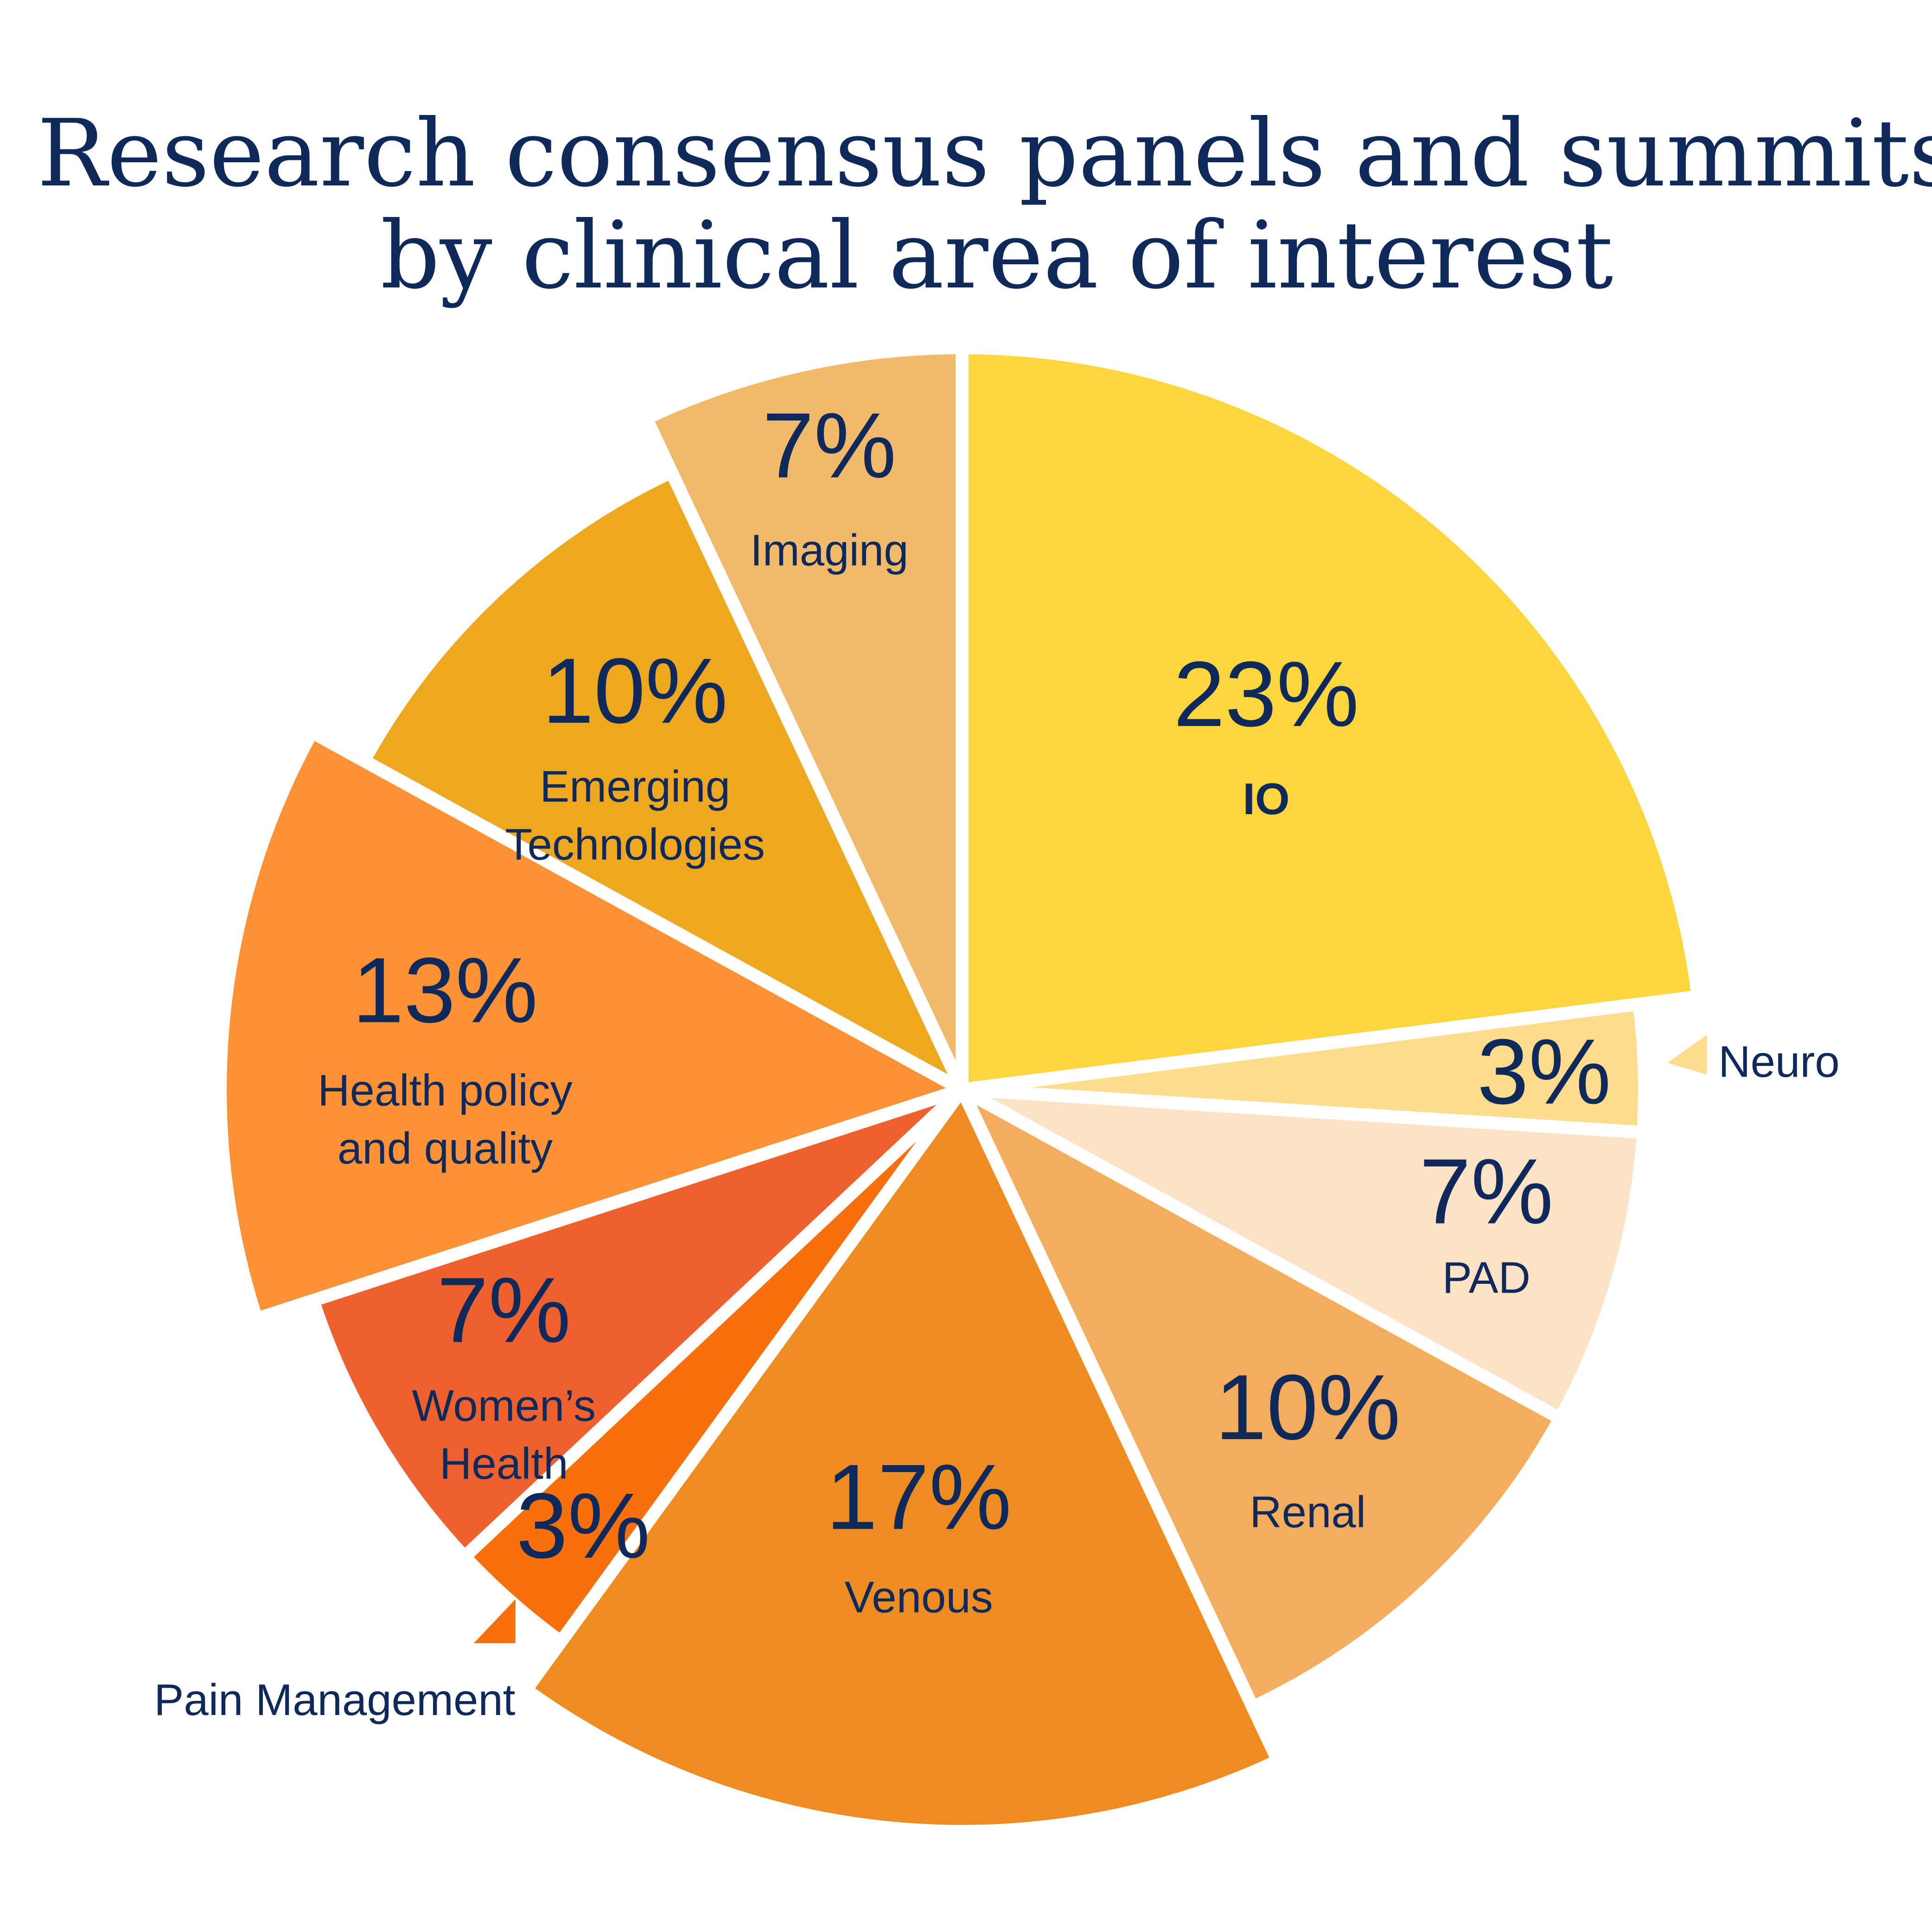 Image resolution: width=1932 pixels, height=1932 pixels. What do you see at coordinates (804, 719) in the screenshot?
I see `pie-slice-imaging` at bounding box center [804, 719].